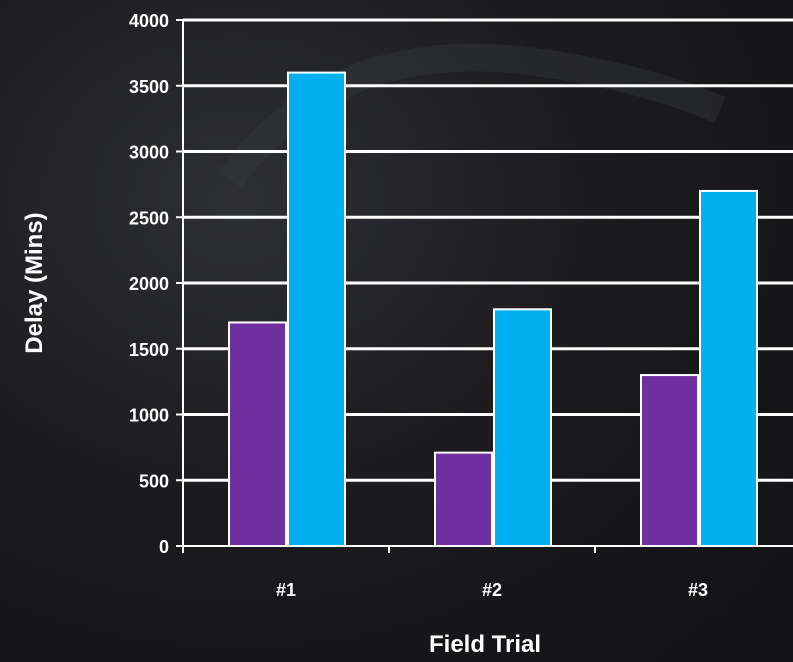  What do you see at coordinates (485, 644) in the screenshot?
I see `x-axis-title: Field Trial` at bounding box center [485, 644].